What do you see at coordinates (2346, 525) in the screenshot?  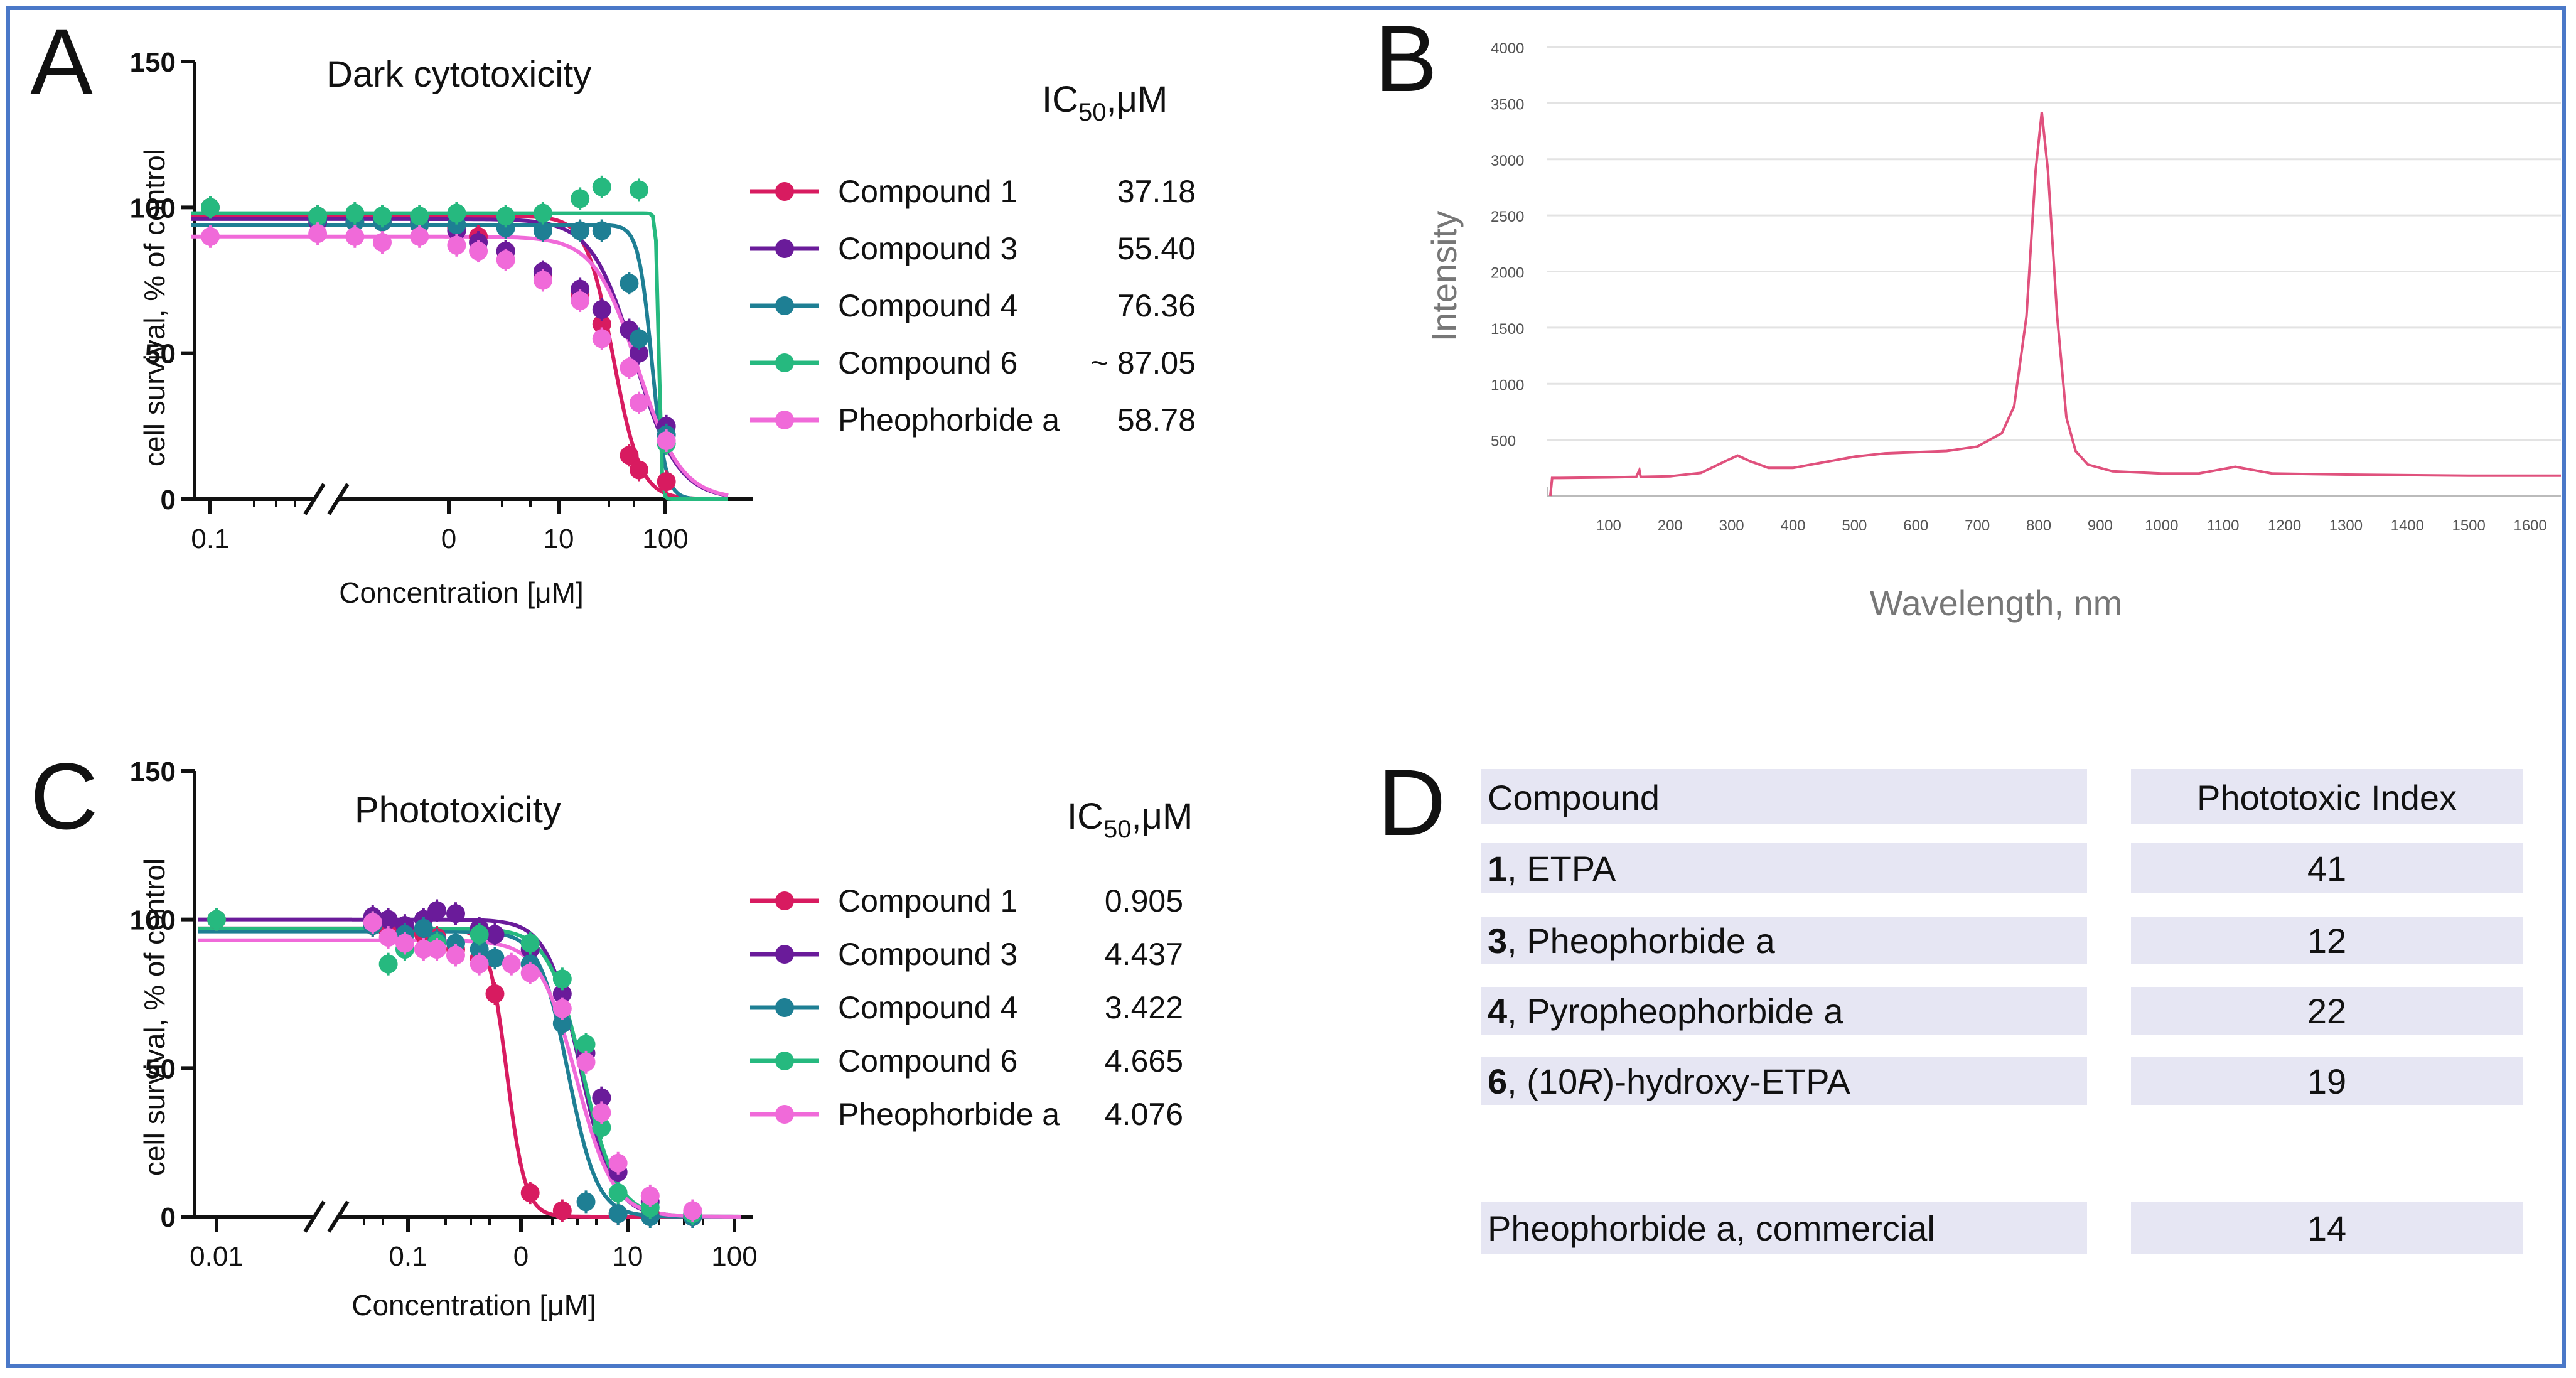 I see `x-tick-label: 1300` at bounding box center [2346, 525].